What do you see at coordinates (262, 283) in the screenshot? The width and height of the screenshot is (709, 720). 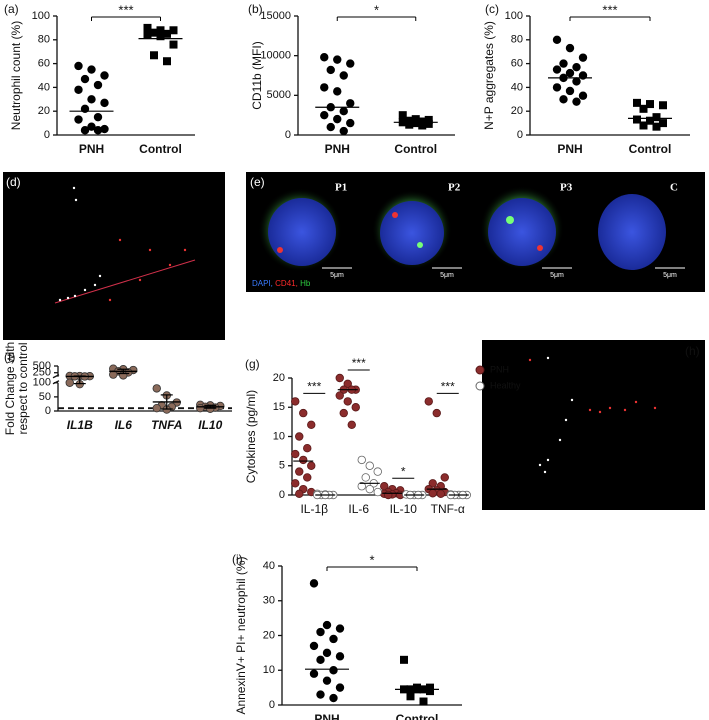 I see `stain: DAPI,` at bounding box center [262, 283].